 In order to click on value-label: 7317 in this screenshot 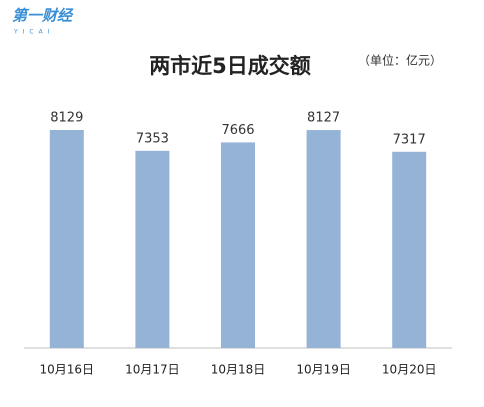, I will do `click(409, 139)`.